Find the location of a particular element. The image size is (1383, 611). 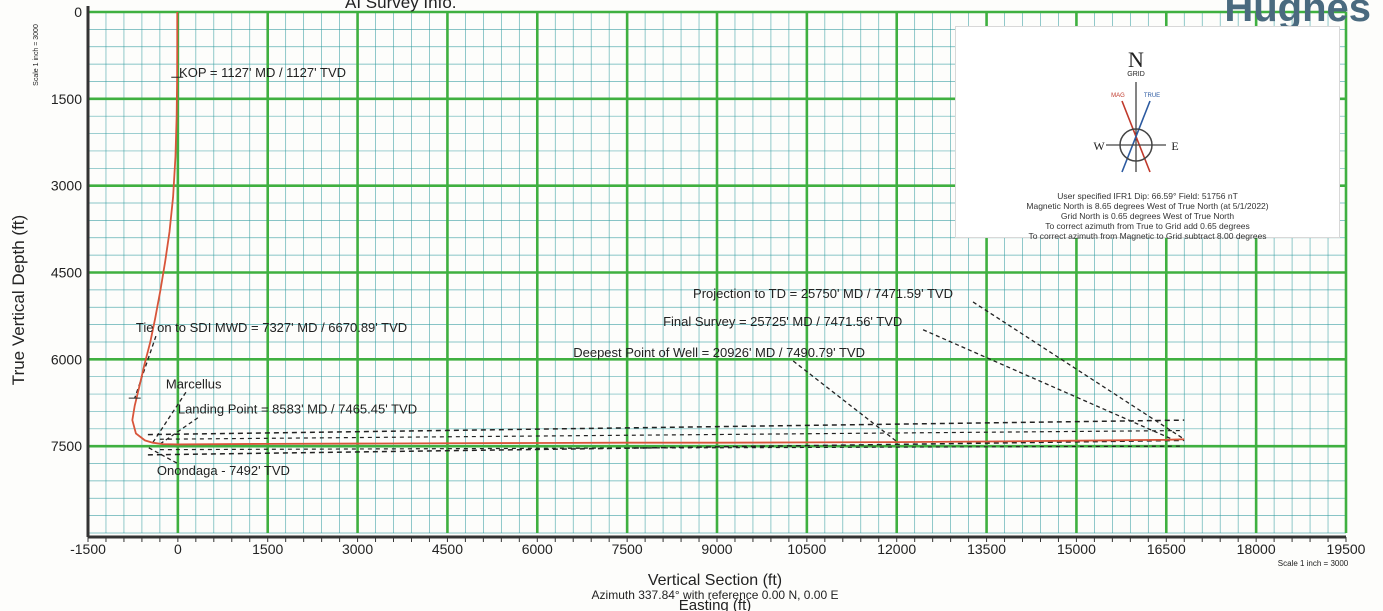

formation-line-marcellus is located at coordinates (666, 427).